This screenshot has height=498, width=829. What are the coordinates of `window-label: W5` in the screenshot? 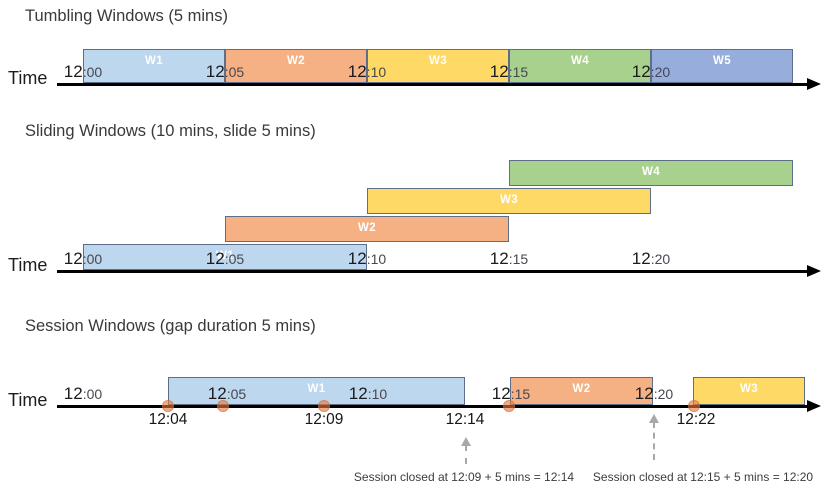 It's located at (722, 61).